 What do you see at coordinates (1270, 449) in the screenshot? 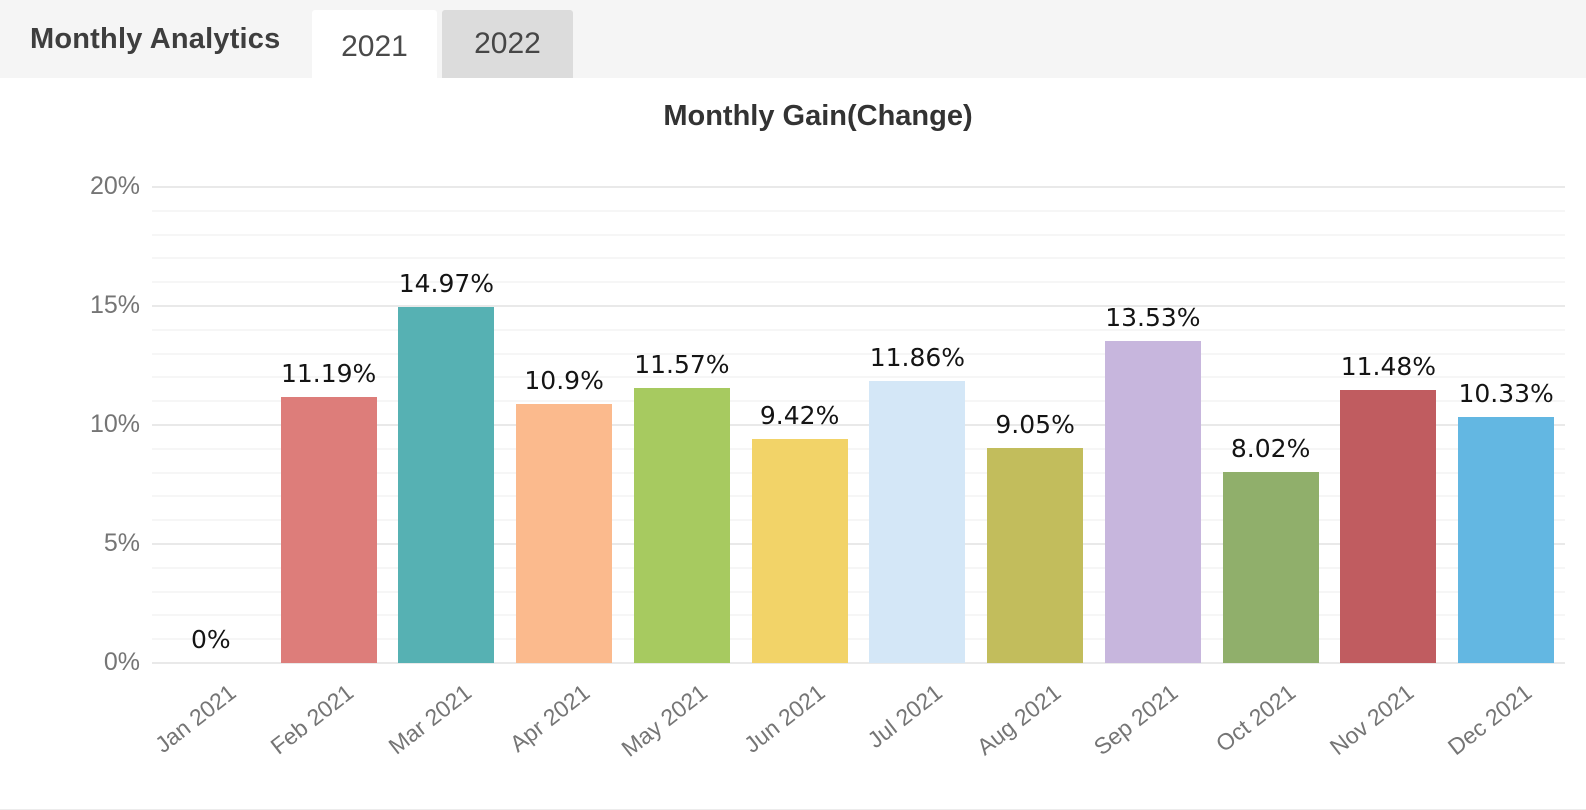
I see `bar-value-label: 8.02%` at bounding box center [1270, 449].